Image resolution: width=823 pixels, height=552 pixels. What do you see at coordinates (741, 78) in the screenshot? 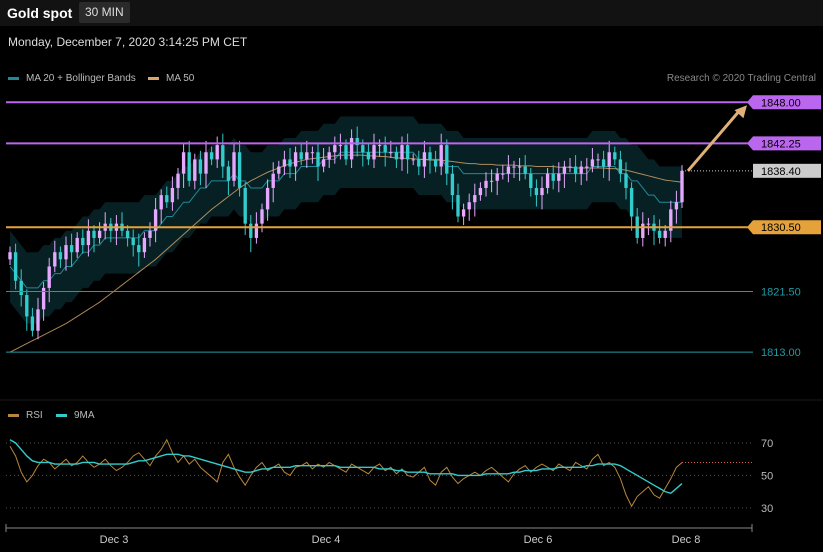
I see `credit-label: Research © 2020 Trading Central` at bounding box center [741, 78].